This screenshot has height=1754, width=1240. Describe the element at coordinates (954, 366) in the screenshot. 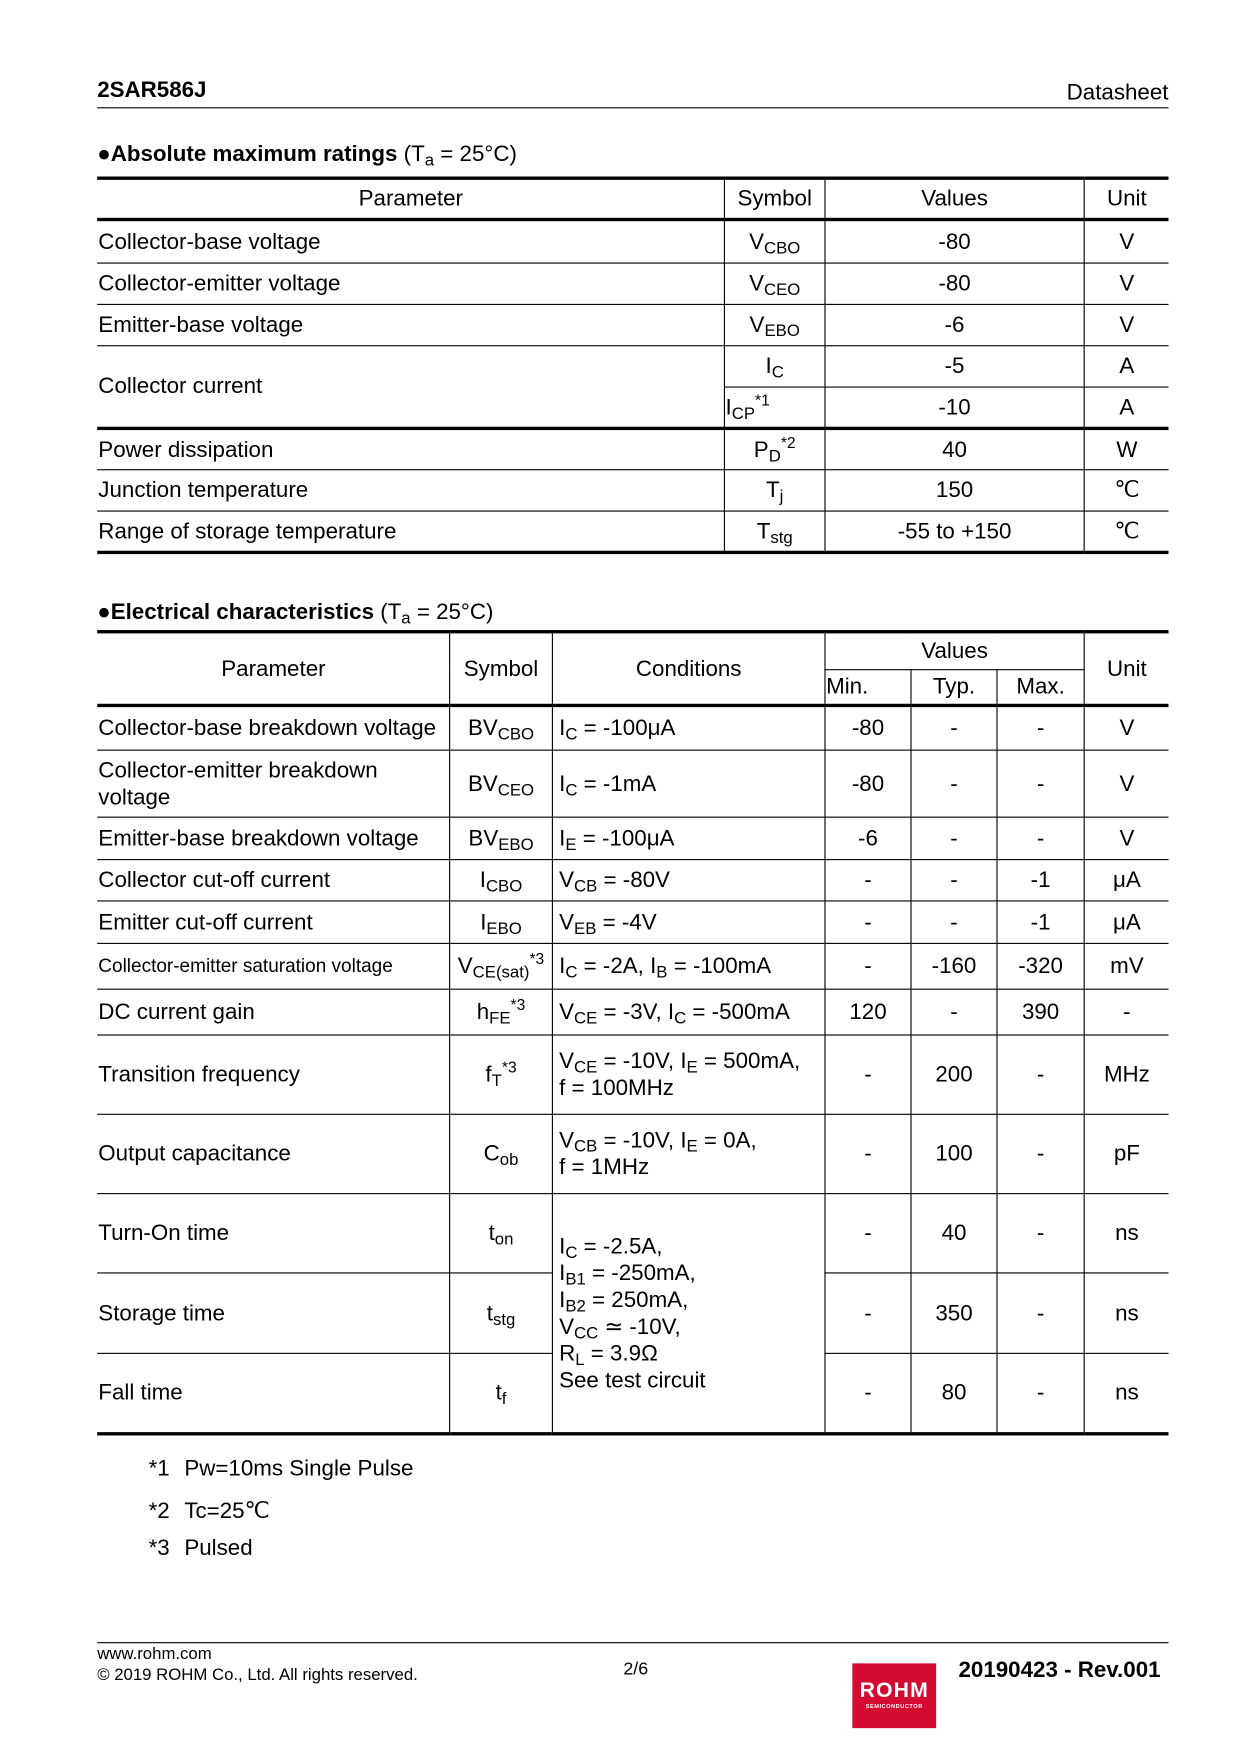

I see `value: -5` at that location.